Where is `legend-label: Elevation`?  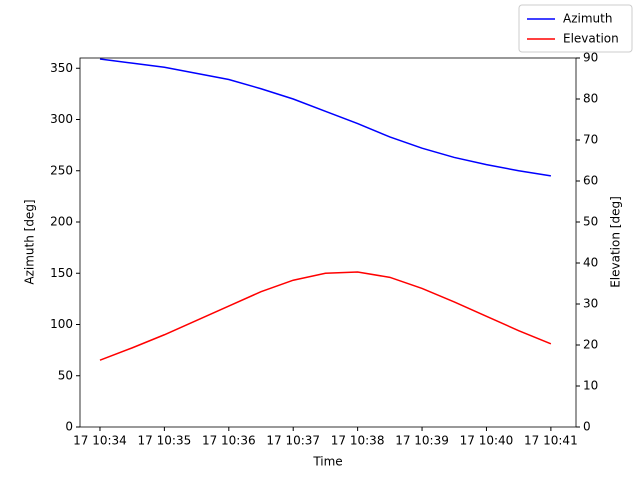
legend-label: Elevation is located at coordinates (591, 39).